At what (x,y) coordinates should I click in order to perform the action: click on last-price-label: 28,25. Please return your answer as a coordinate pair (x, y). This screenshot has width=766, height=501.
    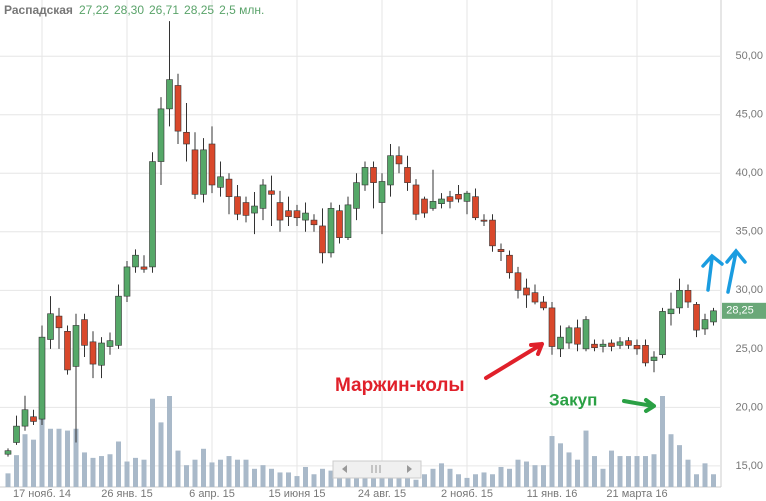
    Looking at the image, I should click on (740, 311).